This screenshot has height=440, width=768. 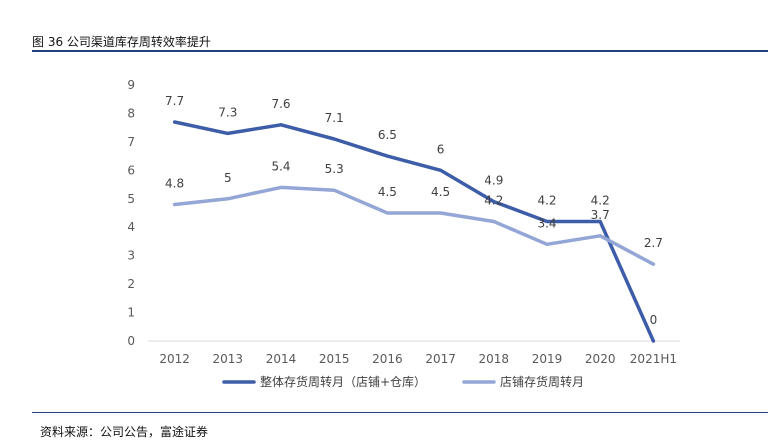 I want to click on y-tick-label: 5, so click(x=131, y=199).